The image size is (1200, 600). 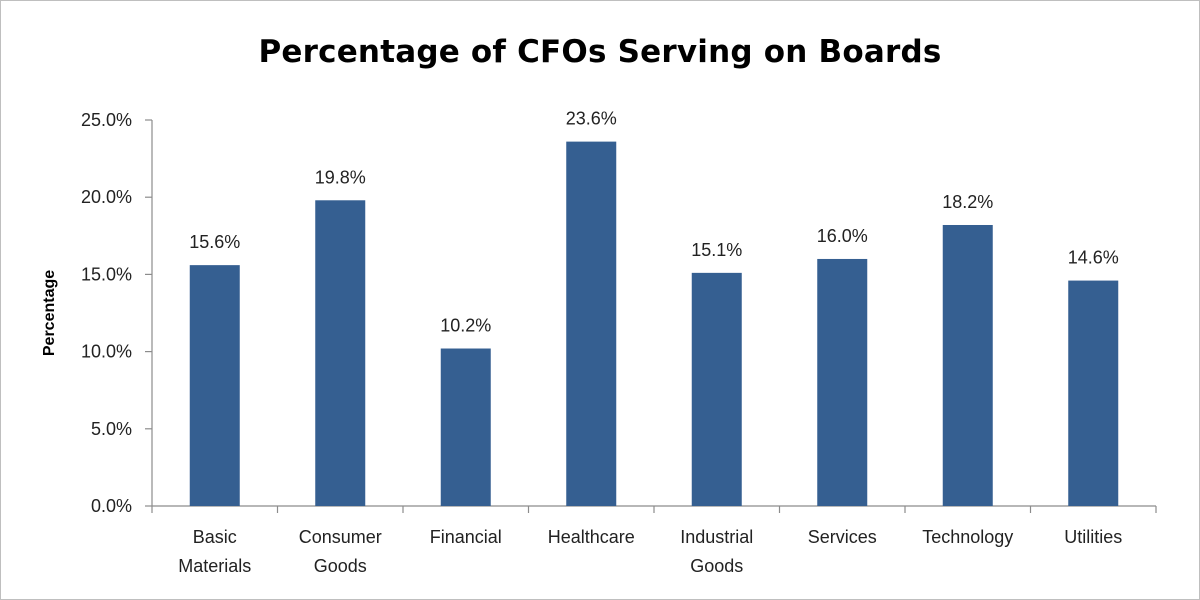 I want to click on x-tick-label: Industrial, so click(x=716, y=537).